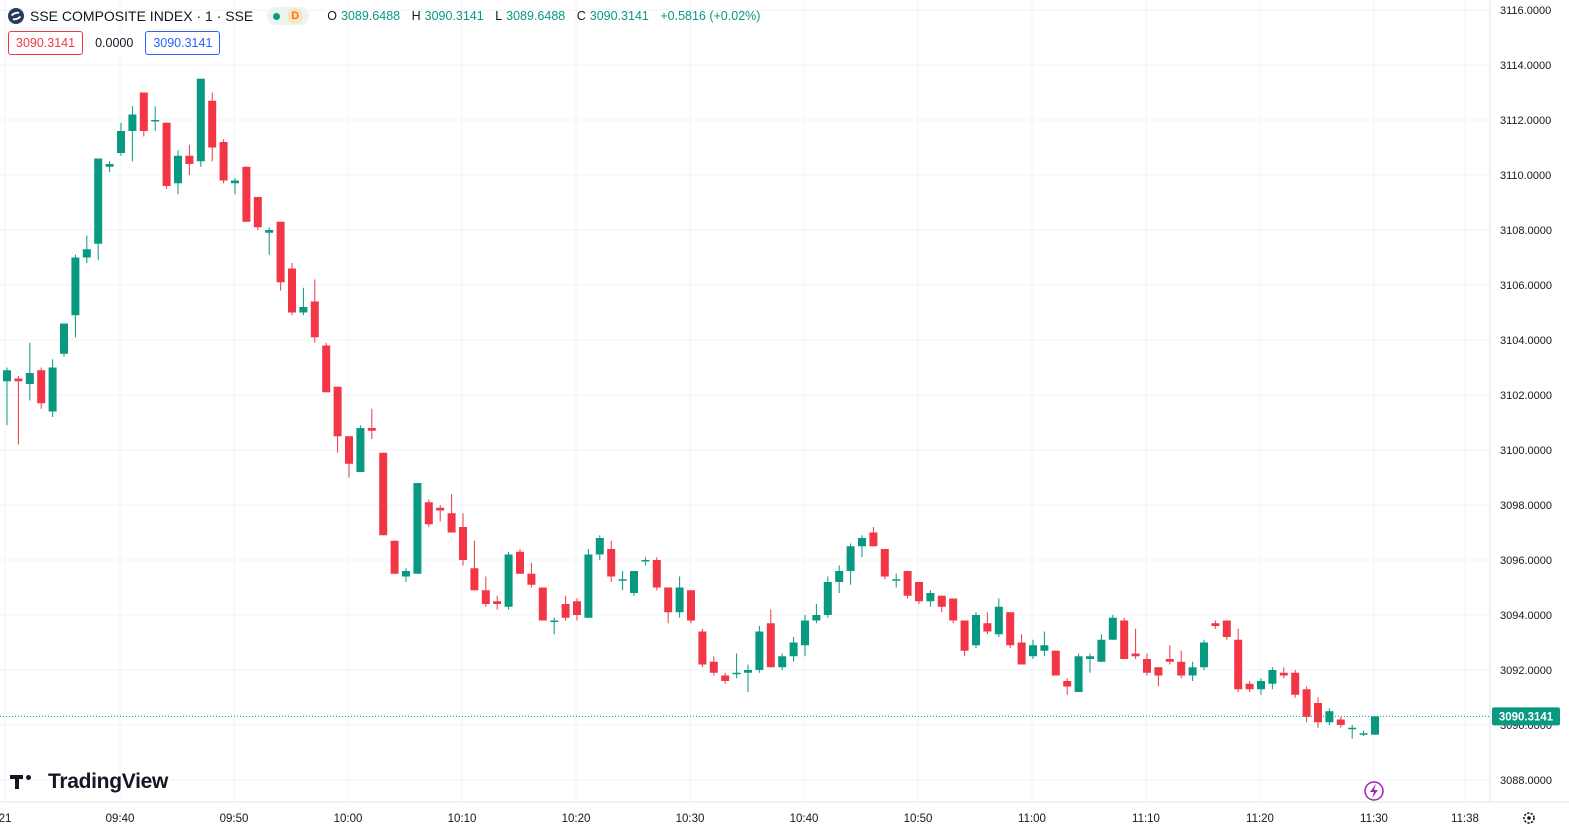 This screenshot has width=1569, height=834. What do you see at coordinates (1526, 396) in the screenshot?
I see `y-tick-label: 3102.0000` at bounding box center [1526, 396].